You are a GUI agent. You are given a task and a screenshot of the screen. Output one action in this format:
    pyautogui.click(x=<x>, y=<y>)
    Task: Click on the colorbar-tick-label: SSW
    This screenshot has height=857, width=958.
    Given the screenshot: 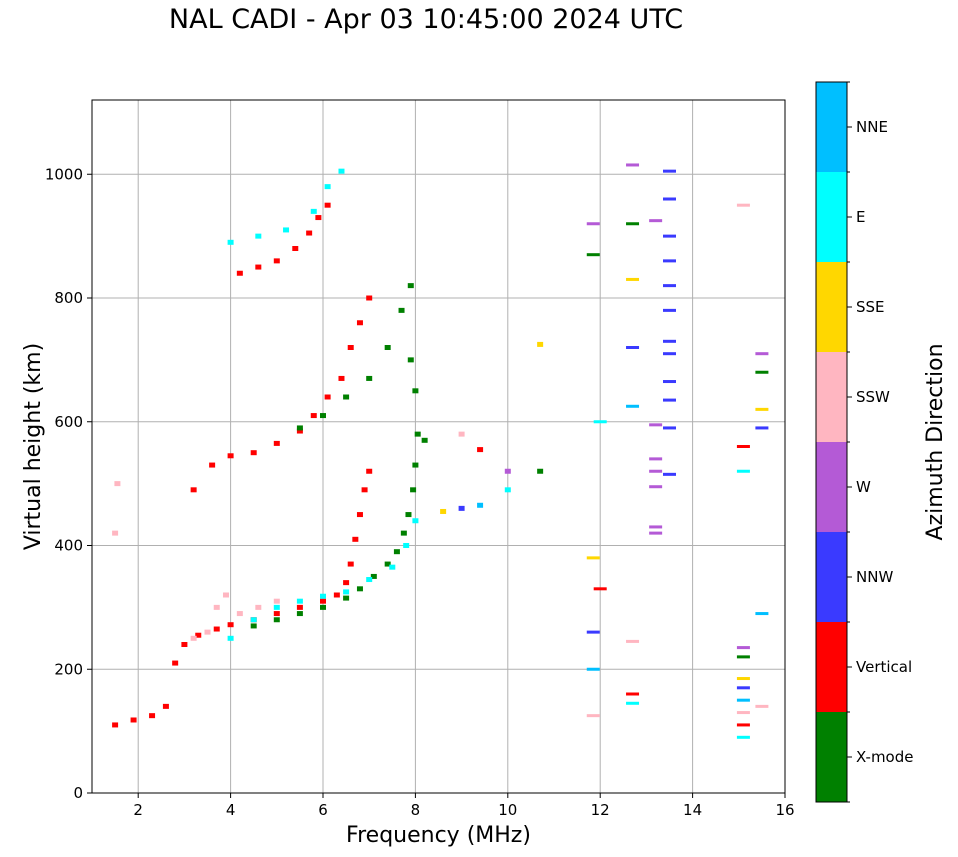 What is the action you would take?
    pyautogui.click(x=873, y=397)
    